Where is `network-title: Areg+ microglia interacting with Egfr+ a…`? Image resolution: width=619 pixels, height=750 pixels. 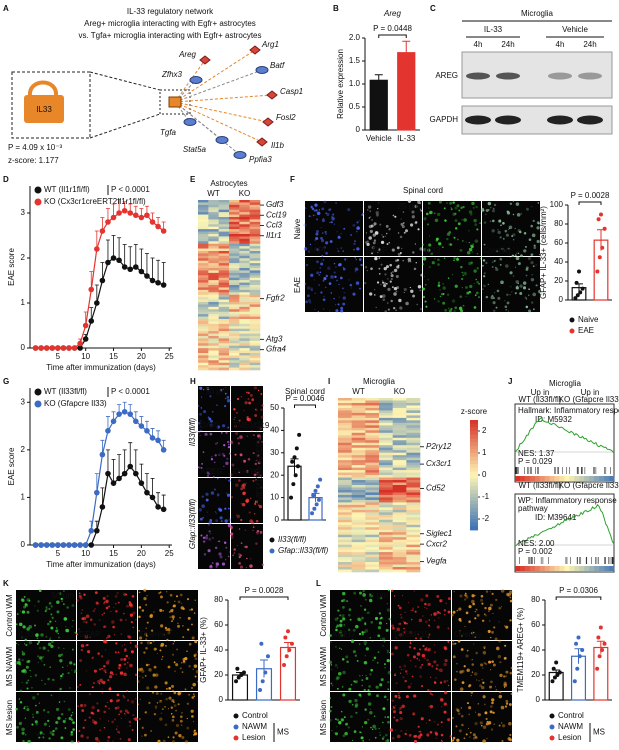 network-title: Areg+ microglia interacting with Egfr+ a… is located at coordinates (170, 23).